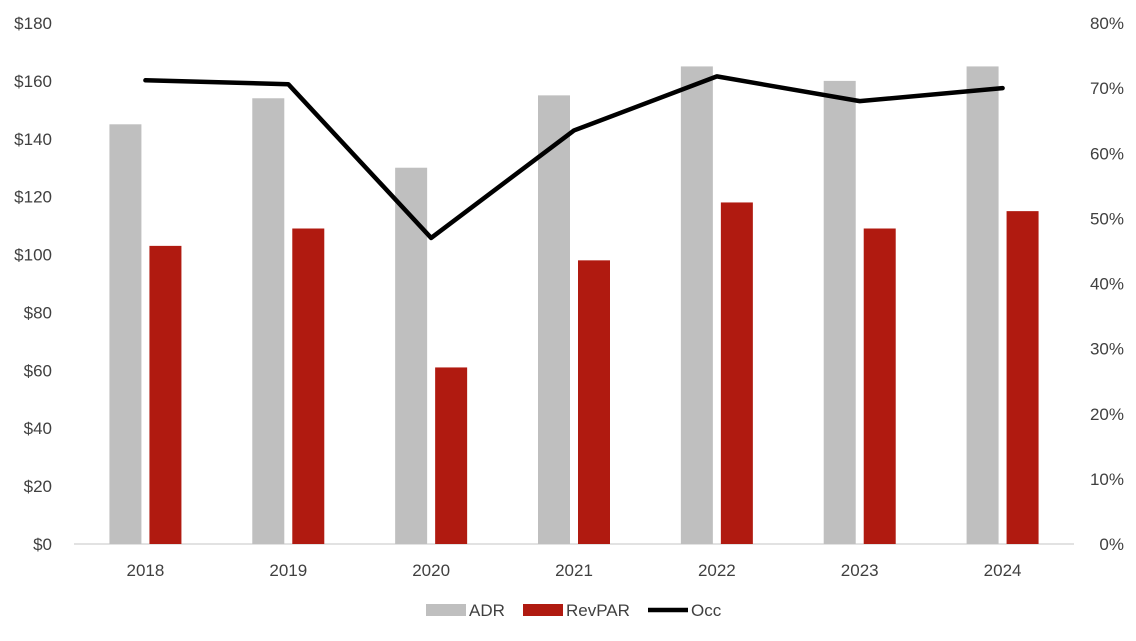  What do you see at coordinates (706, 610) in the screenshot?
I see `legend-label-occ: Occ` at bounding box center [706, 610].